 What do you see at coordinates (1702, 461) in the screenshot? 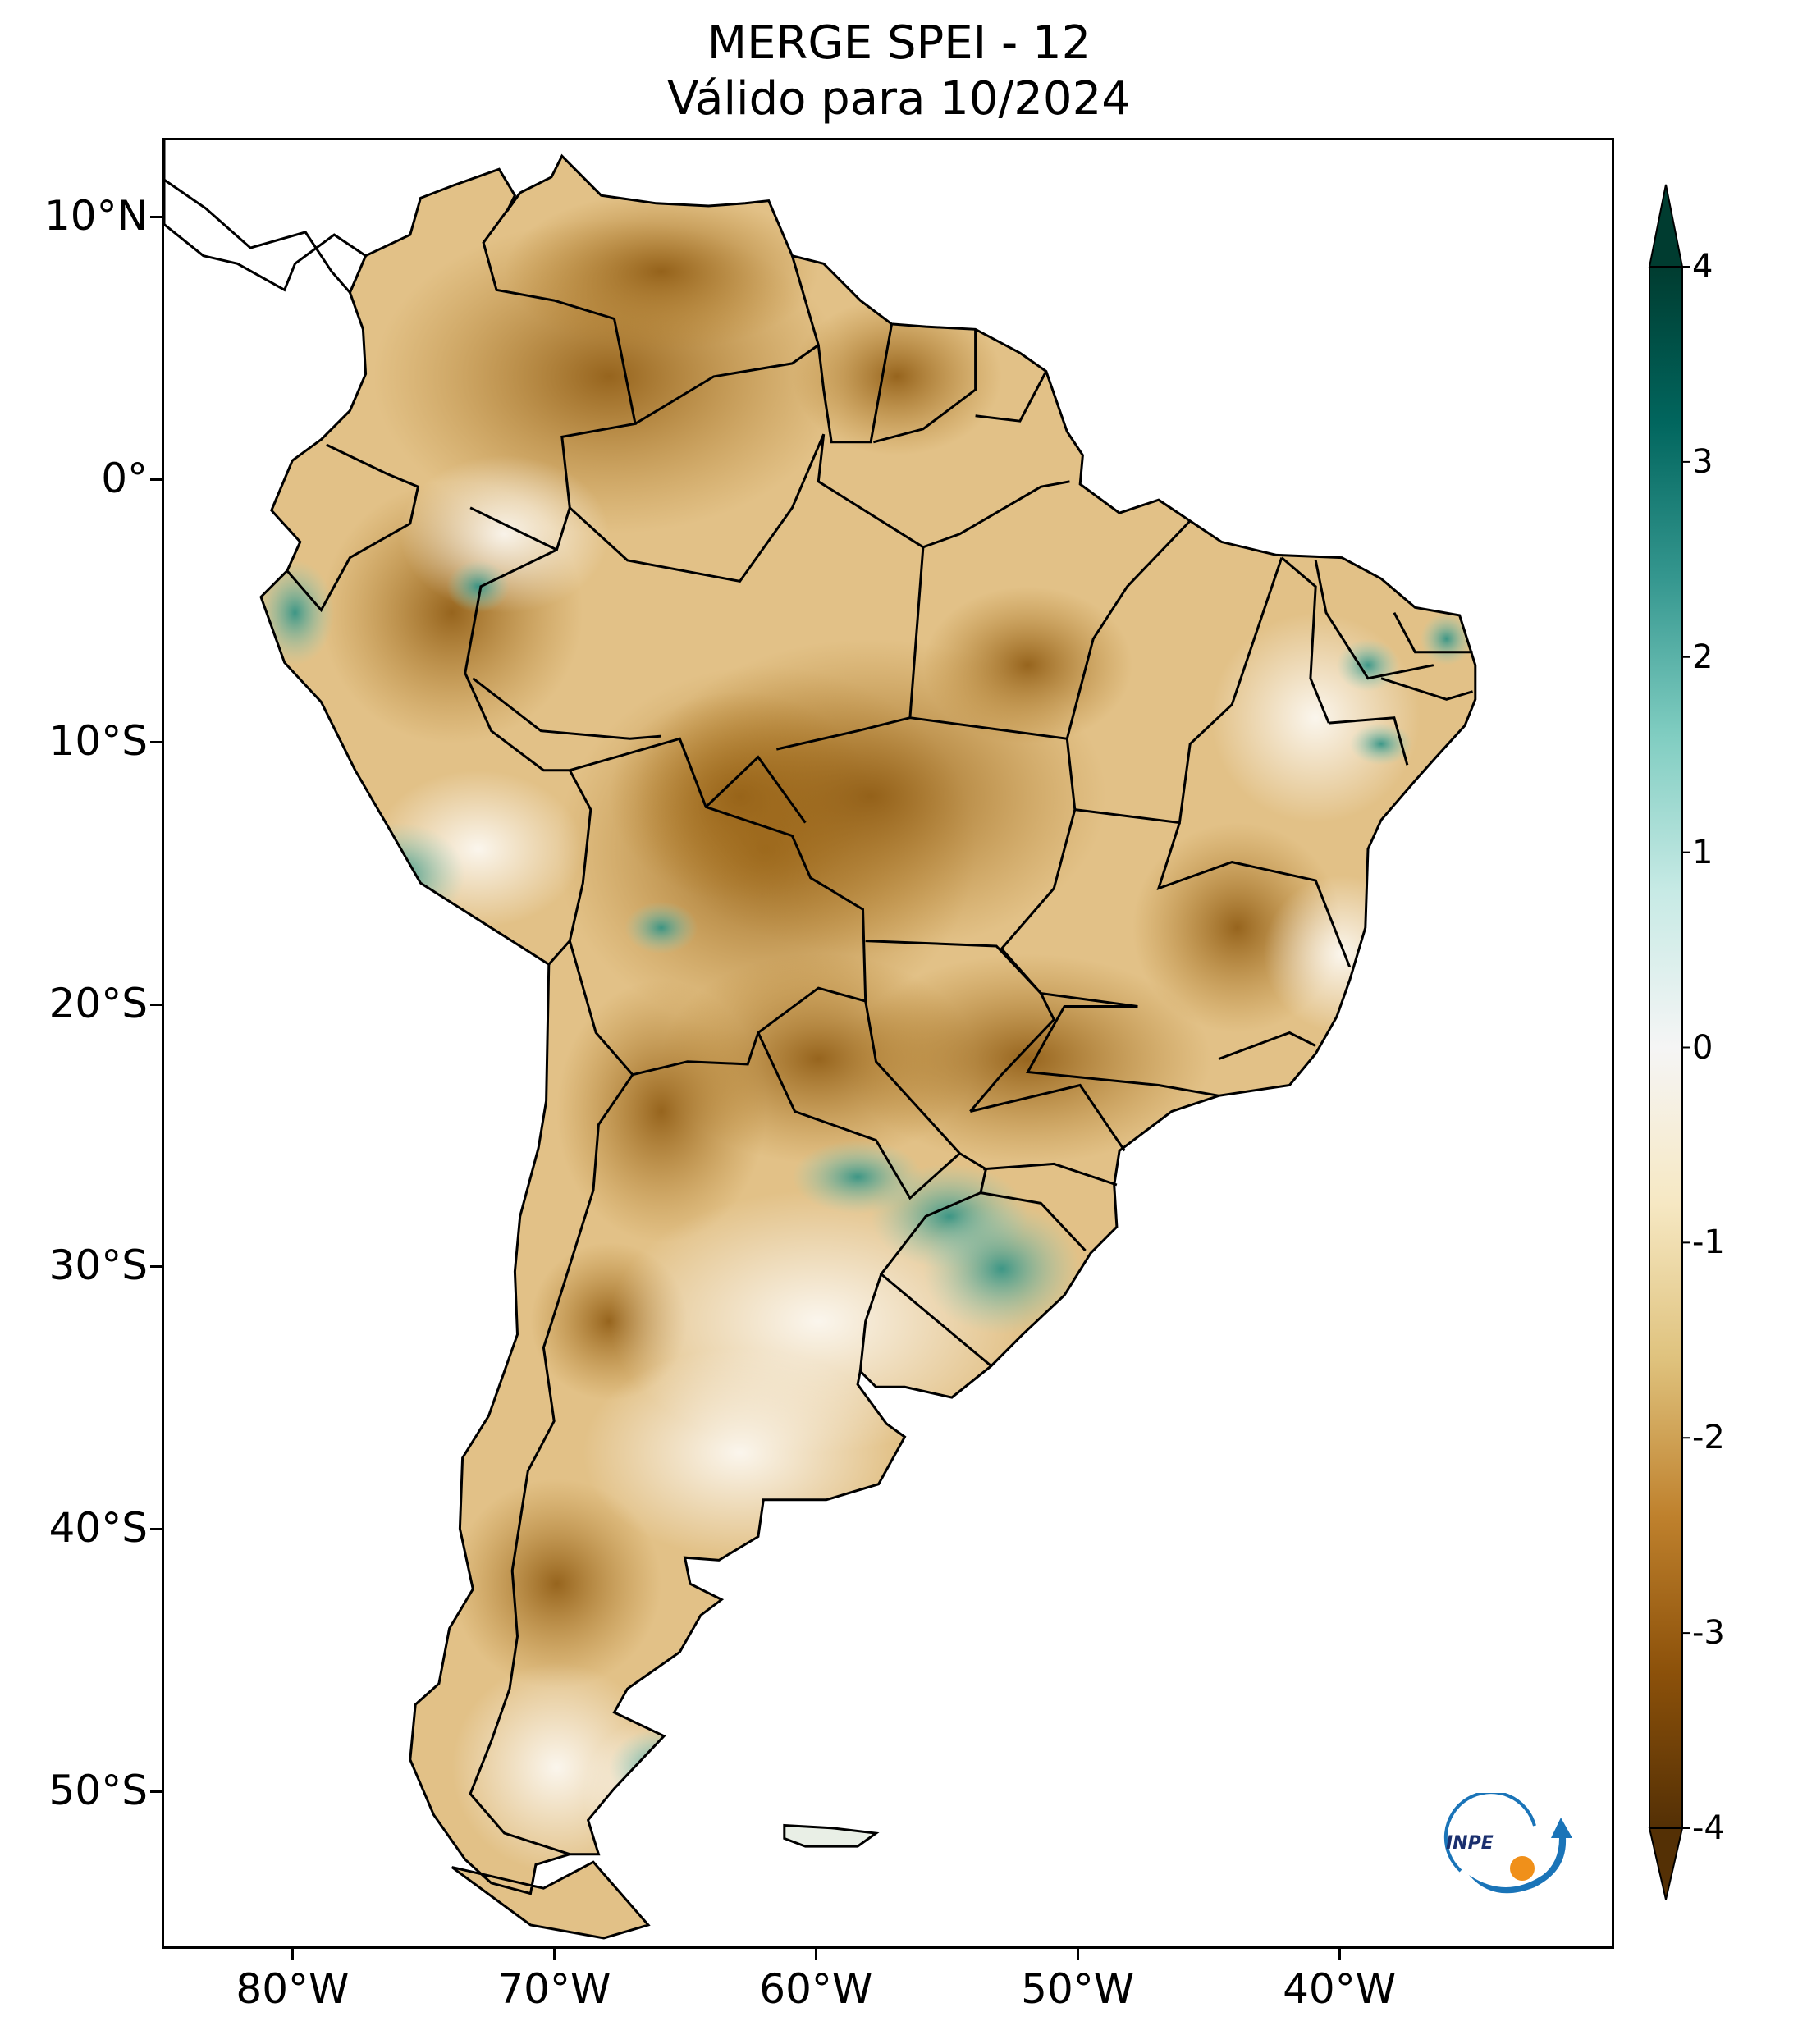
I see `colorbar-tick-label: 3` at bounding box center [1702, 461].